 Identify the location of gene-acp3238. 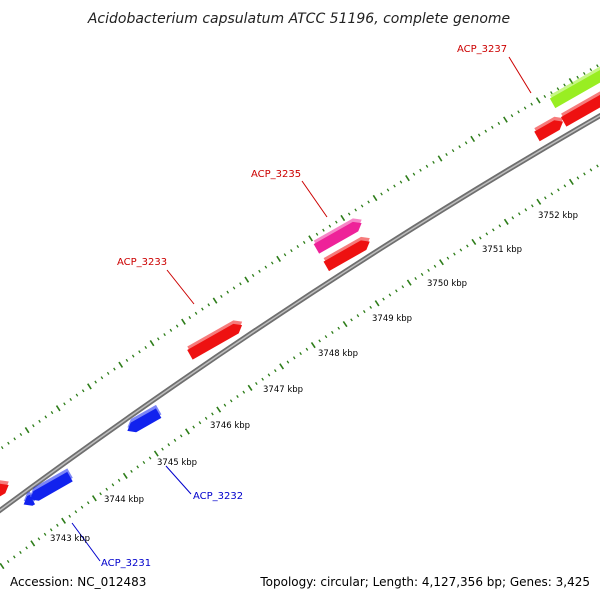
(574, 84).